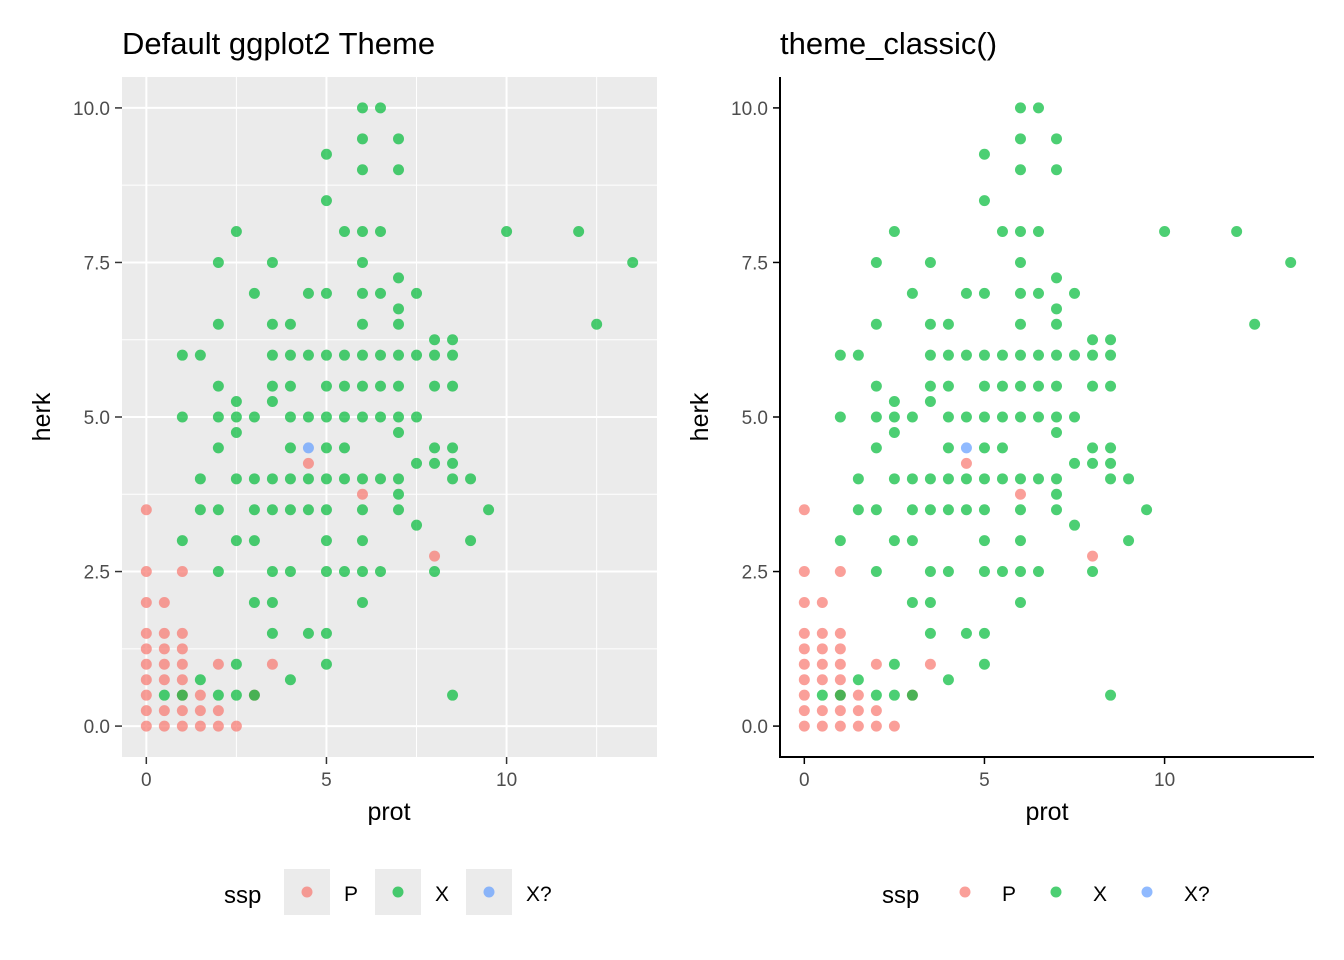 The height and width of the screenshot is (960, 1344). Describe the element at coordinates (1056, 892) in the screenshot. I see `right-legend-key-X` at that location.